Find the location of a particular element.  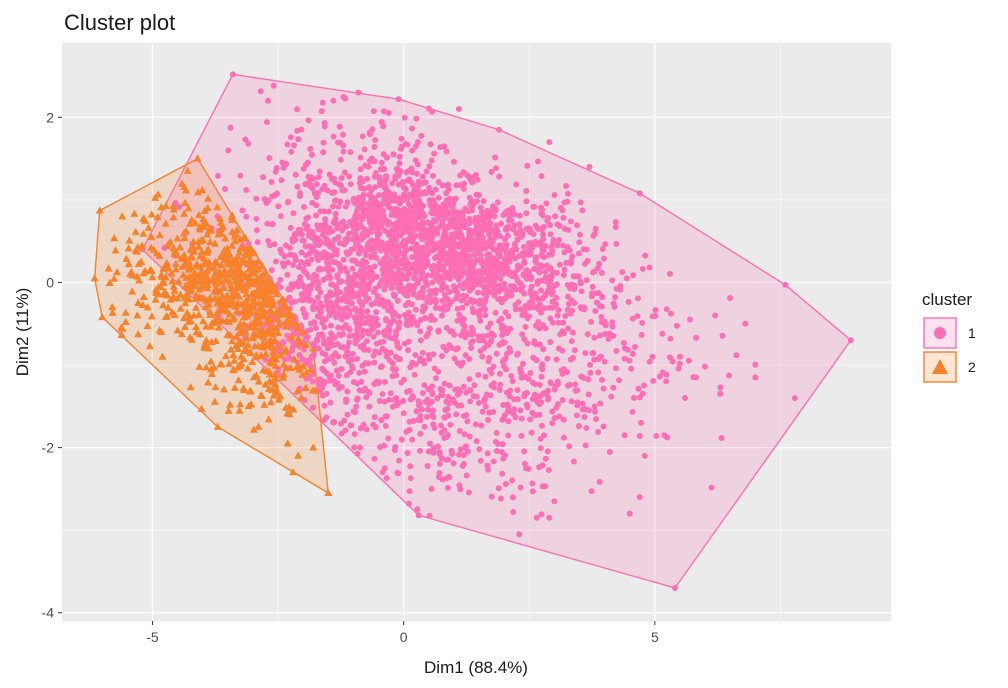

cluster-2-hull-vertex is located at coordinates (102, 316).